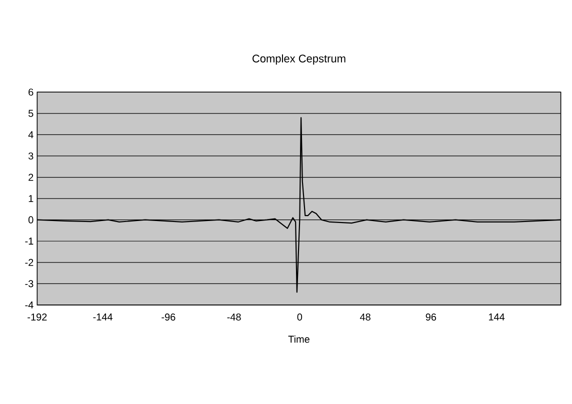 Image resolution: width=572 pixels, height=404 pixels. Describe the element at coordinates (29, 262) in the screenshot. I see `y-tick-label: -2` at that location.